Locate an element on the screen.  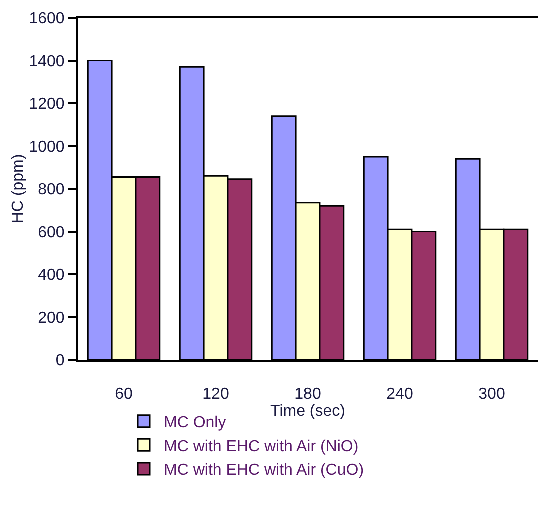
y-tick-label: 0 is located at coordinates (60, 361).